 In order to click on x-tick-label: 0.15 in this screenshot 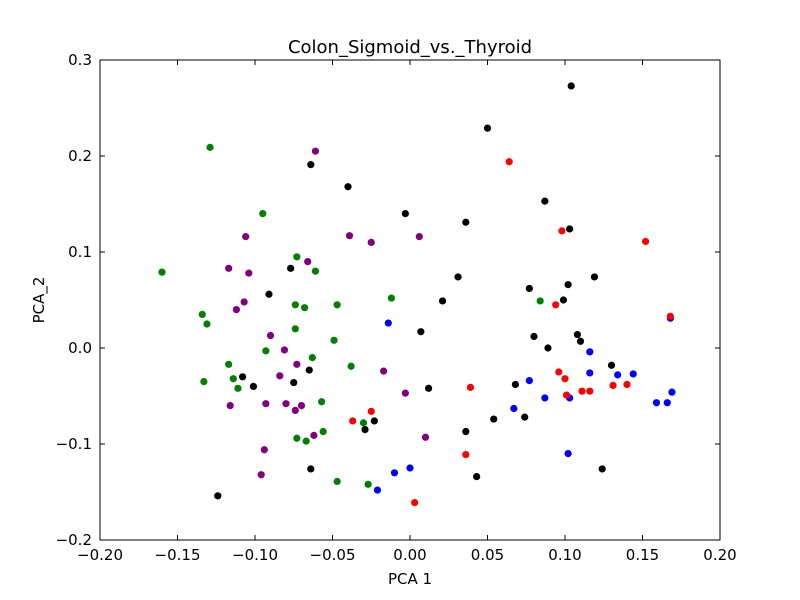, I will do `click(642, 555)`.